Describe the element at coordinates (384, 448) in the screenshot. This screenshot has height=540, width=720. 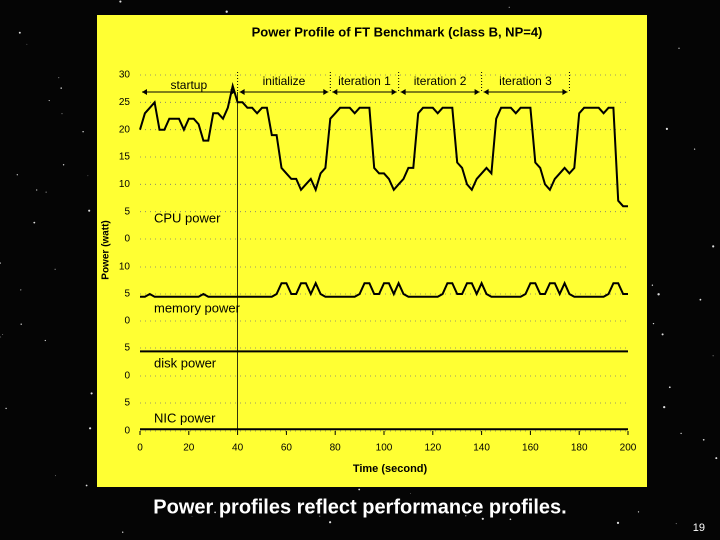
I see `x-tick-label: 100` at that location.